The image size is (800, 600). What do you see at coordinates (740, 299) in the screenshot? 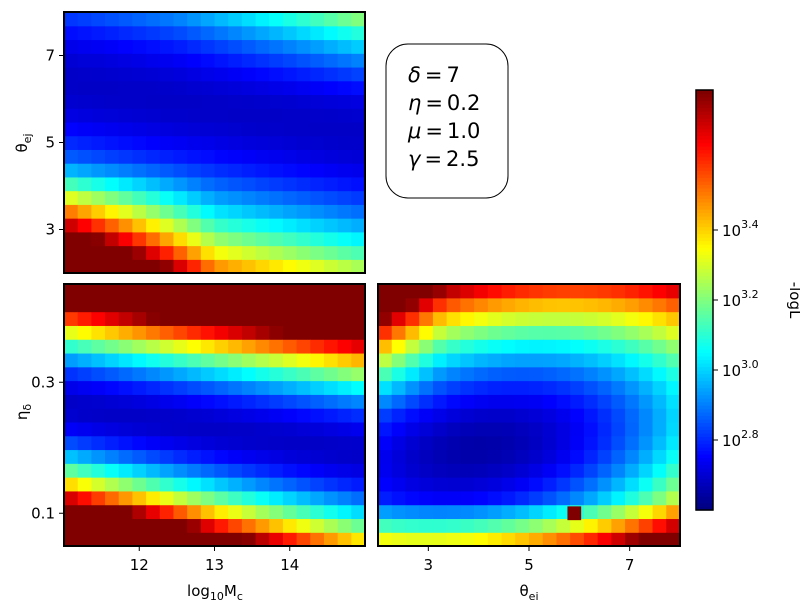
I see `colorbar-tick-label: 103.2` at bounding box center [740, 299].